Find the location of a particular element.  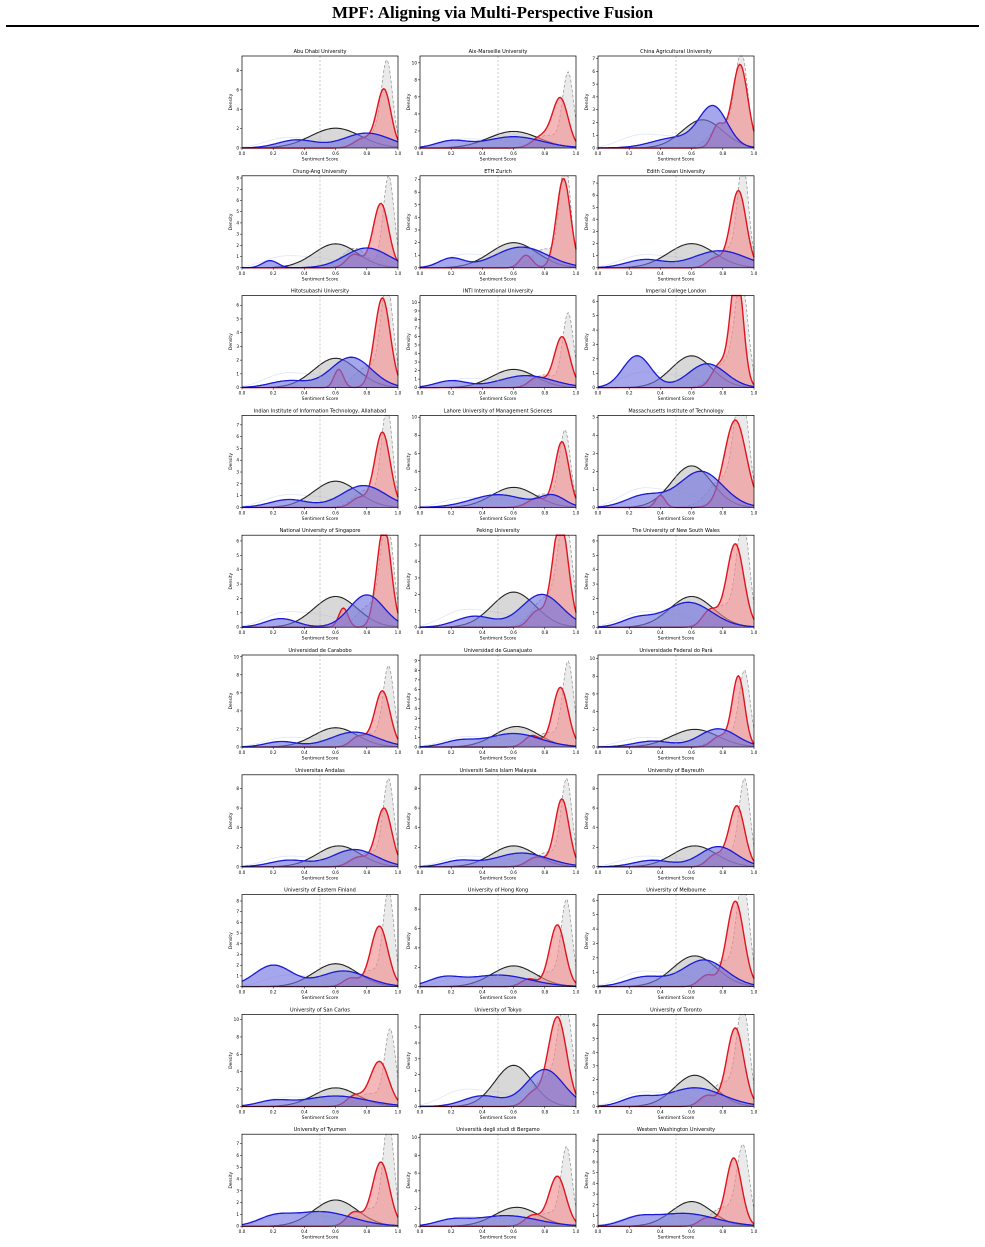

y-tick-label: 9 is located at coordinates (415, 660).